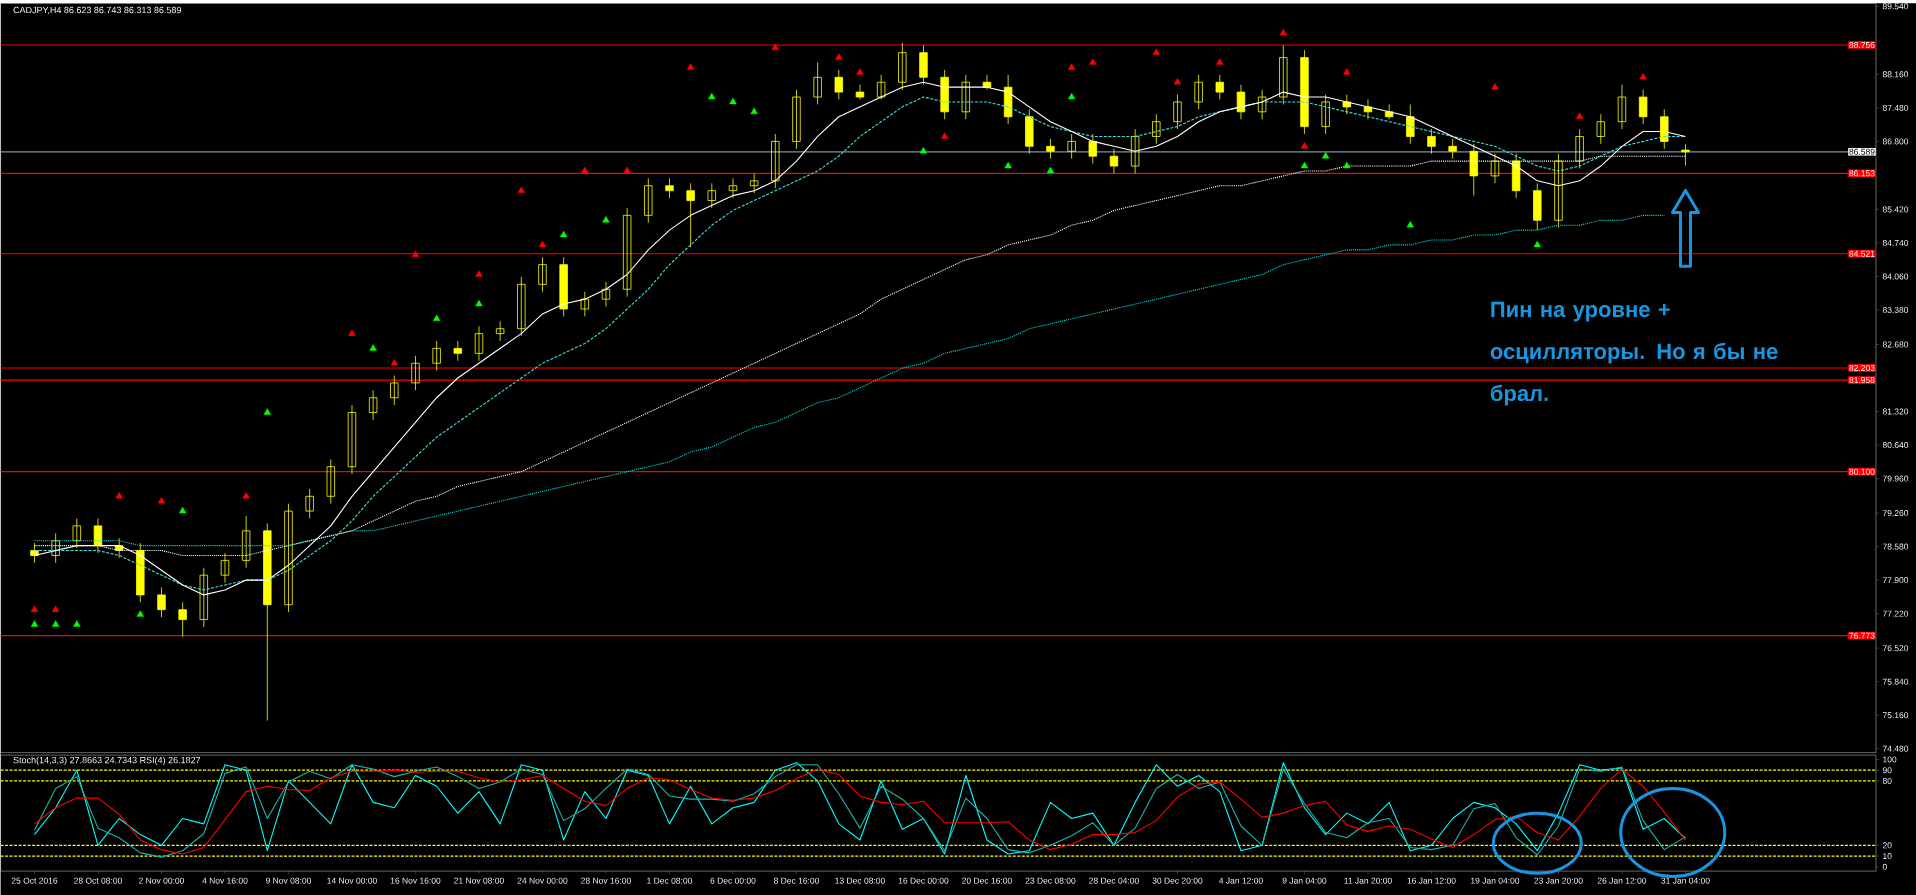 The width and height of the screenshot is (1916, 895). What do you see at coordinates (542, 880) in the screenshot?
I see `x-tick-label: 24 Nov 00:00` at bounding box center [542, 880].